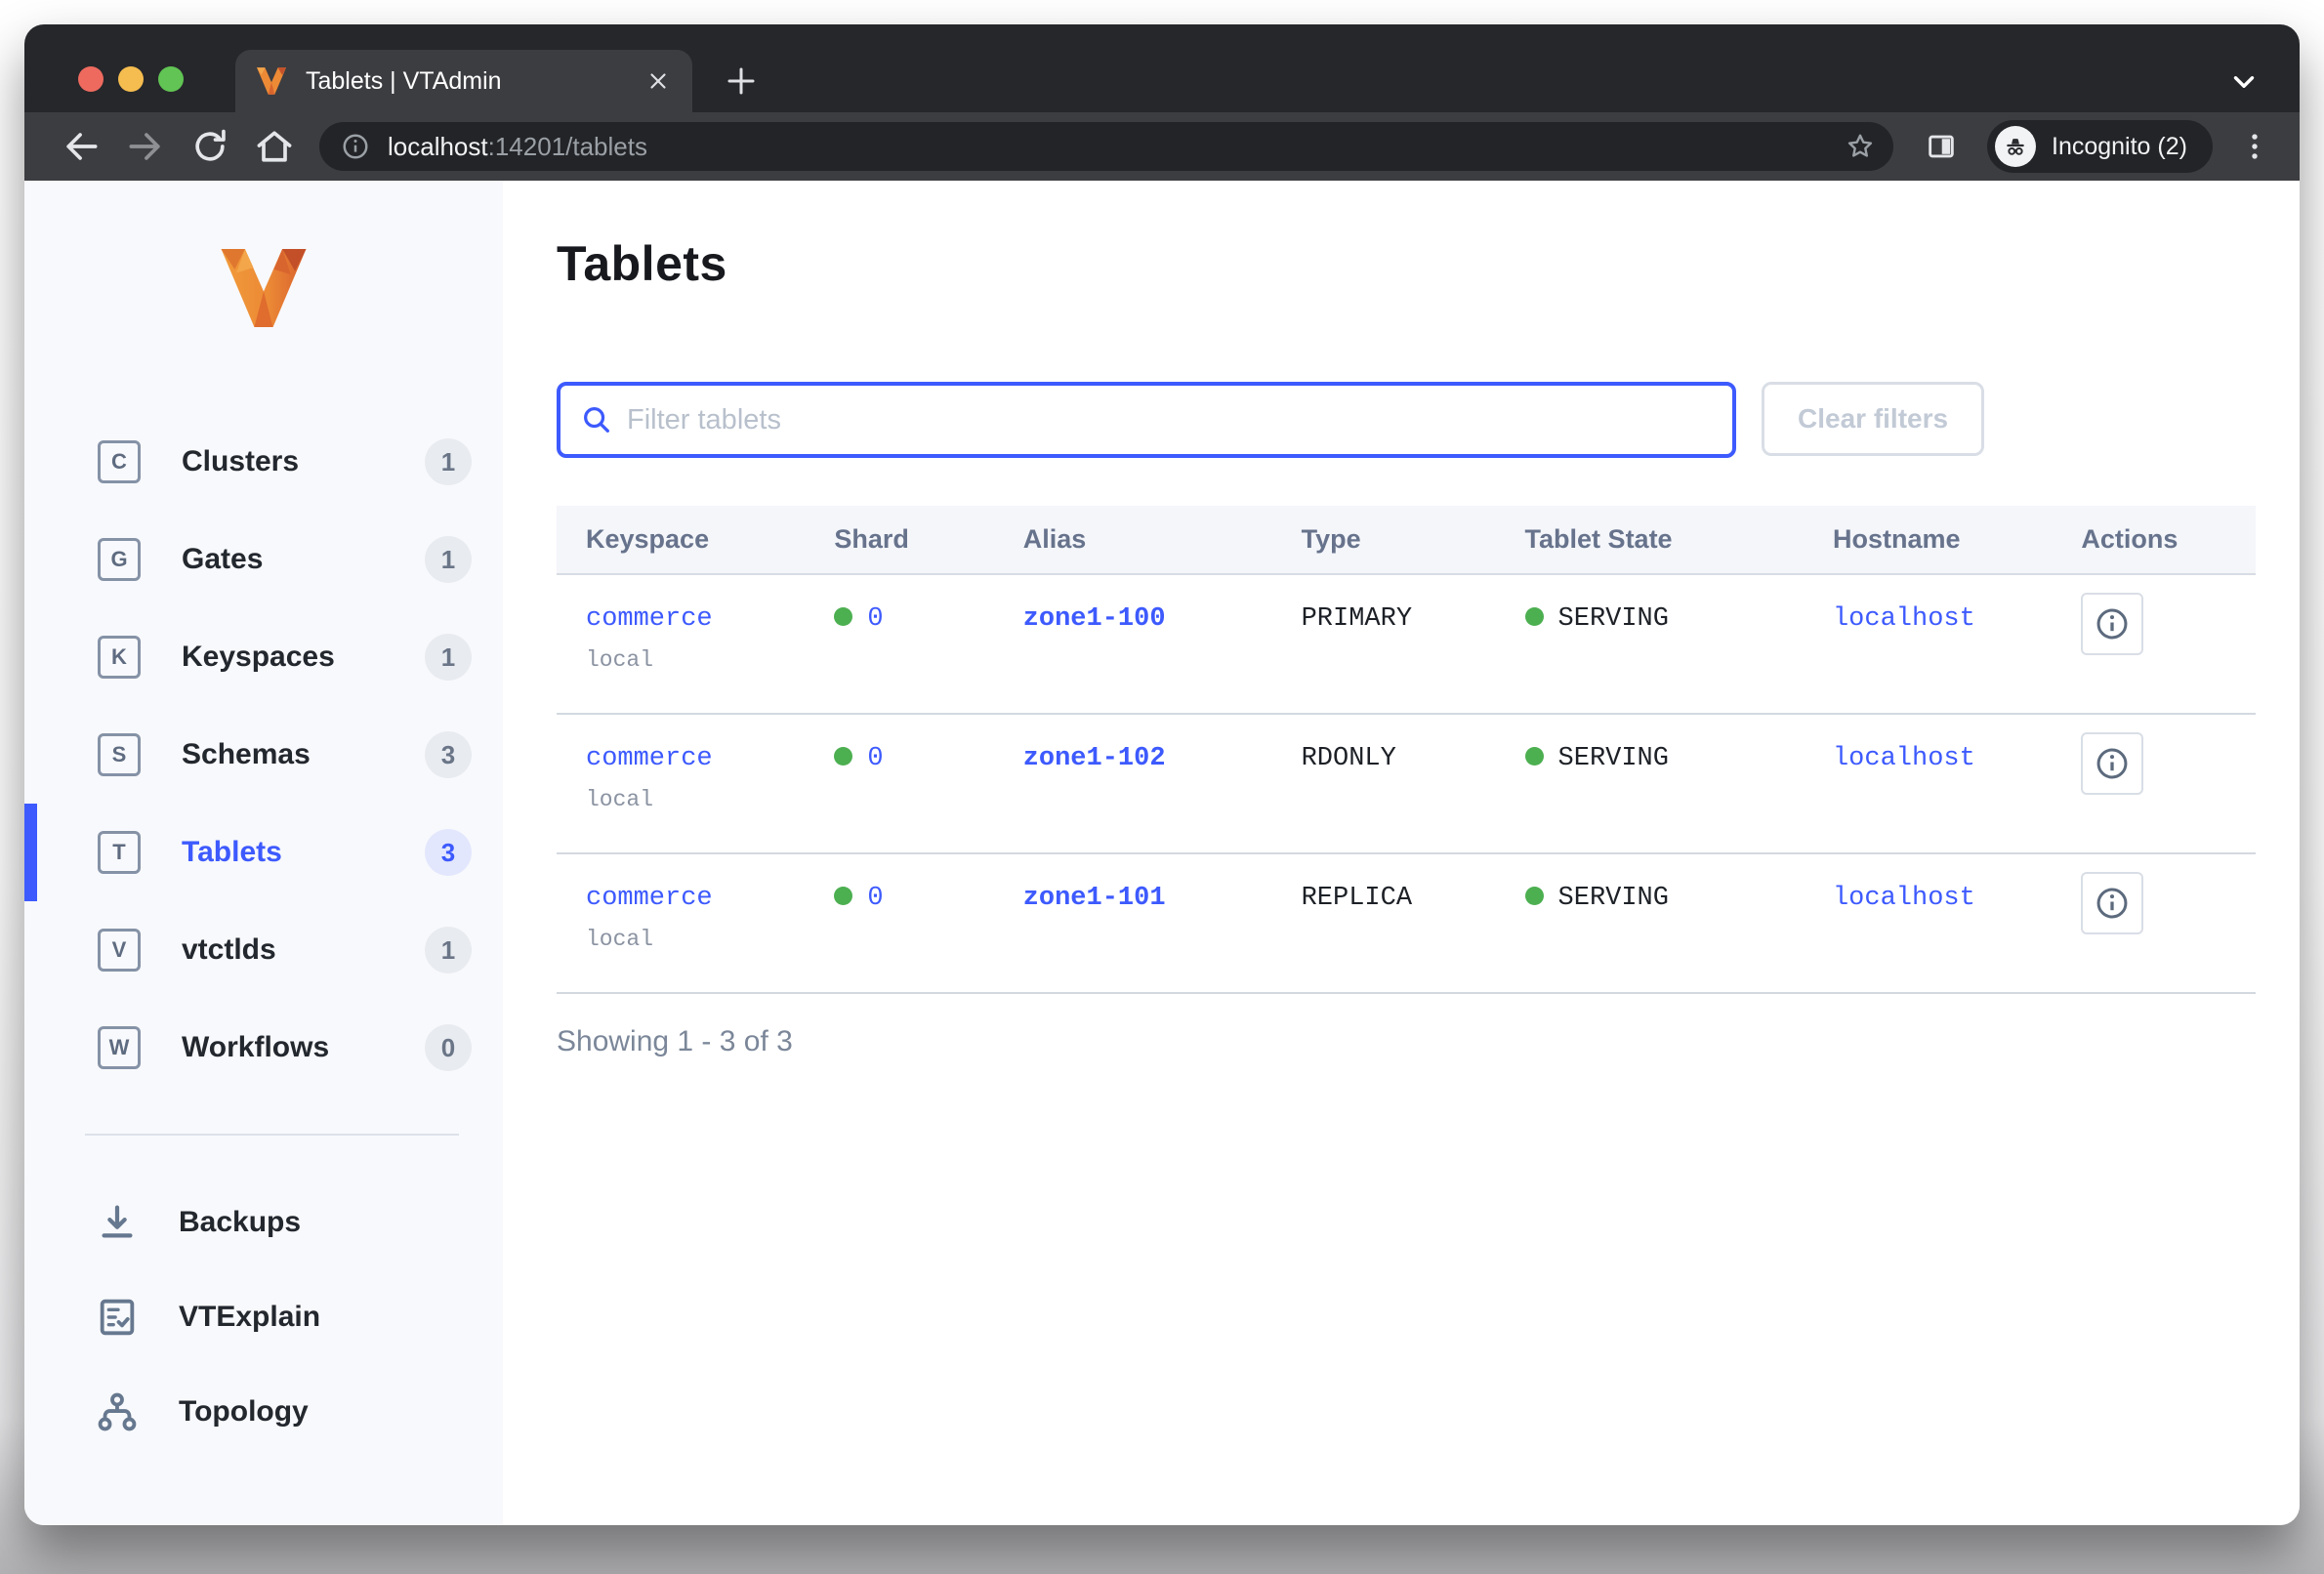 The height and width of the screenshot is (1574, 2324). What do you see at coordinates (1094, 619) in the screenshot?
I see `tablet-alias-link: zone1-100` at bounding box center [1094, 619].